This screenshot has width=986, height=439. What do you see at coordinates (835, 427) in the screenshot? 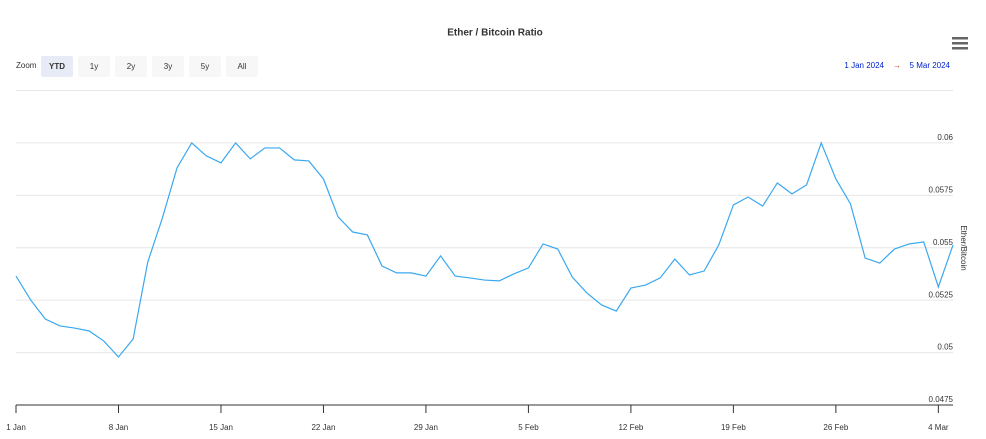
I see `x-tick-label: 26 Feb` at bounding box center [835, 427].